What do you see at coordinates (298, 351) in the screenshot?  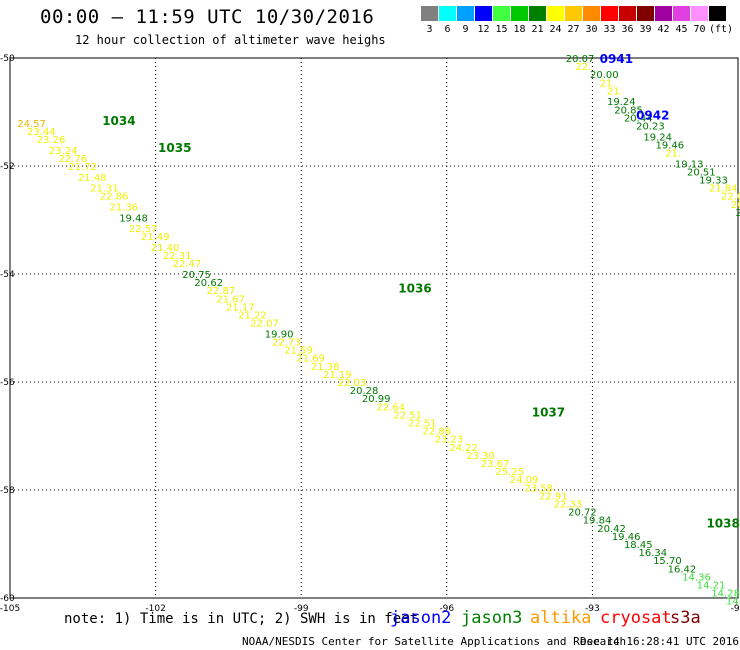 I see `wave-height-value: 21.59` at bounding box center [298, 351].